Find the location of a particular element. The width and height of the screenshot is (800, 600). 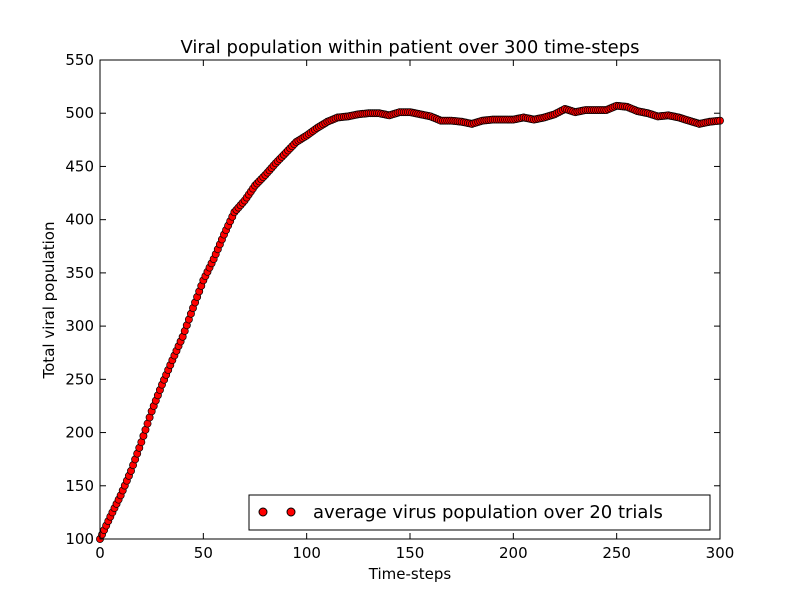

legend-box is located at coordinates (479, 512).